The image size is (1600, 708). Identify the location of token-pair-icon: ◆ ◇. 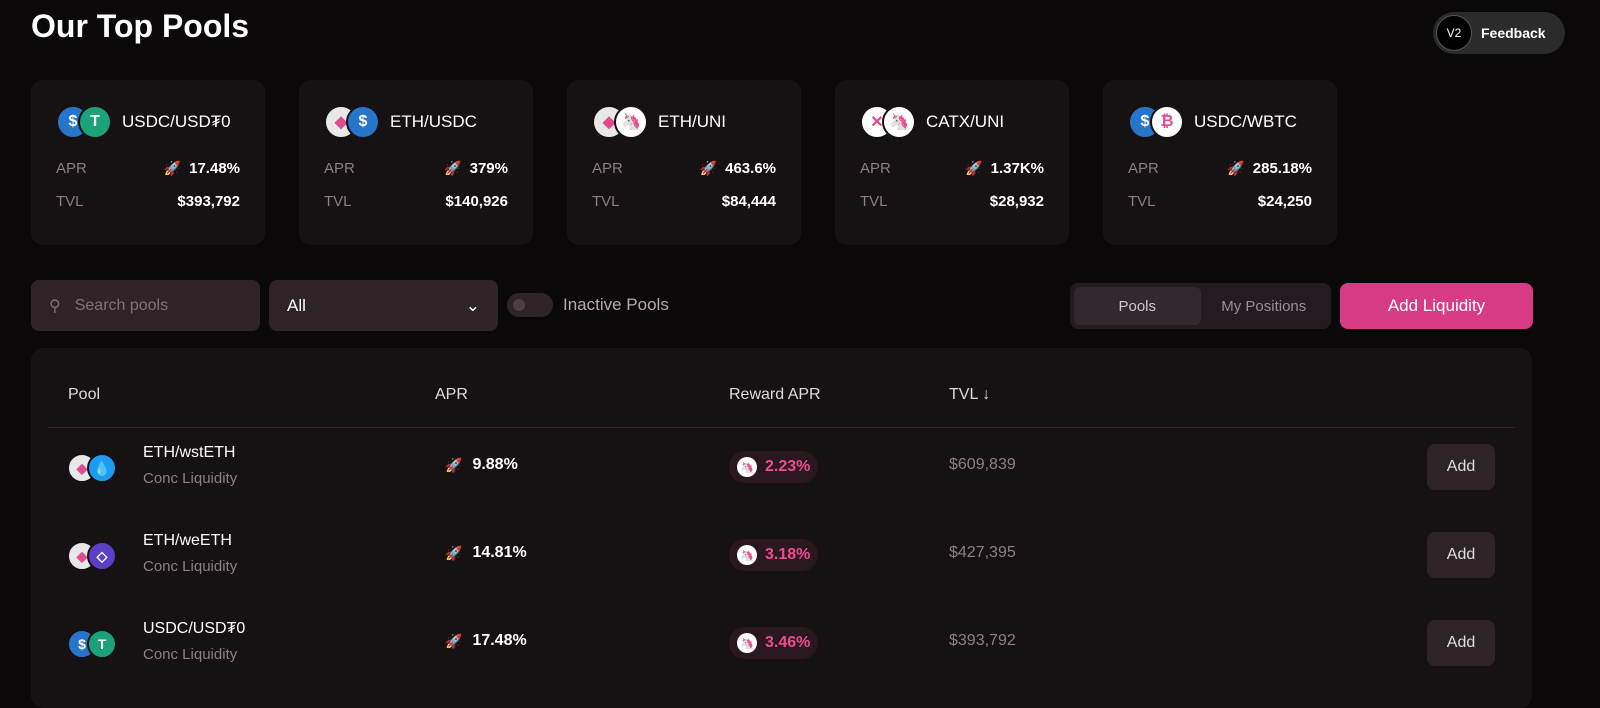
(92, 556).